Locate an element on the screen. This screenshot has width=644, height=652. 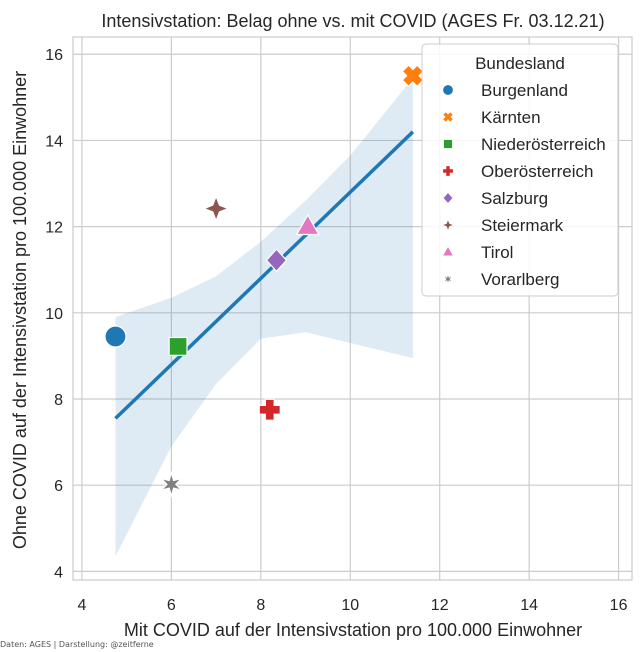
legend-label: Steiermark is located at coordinates (522, 225).